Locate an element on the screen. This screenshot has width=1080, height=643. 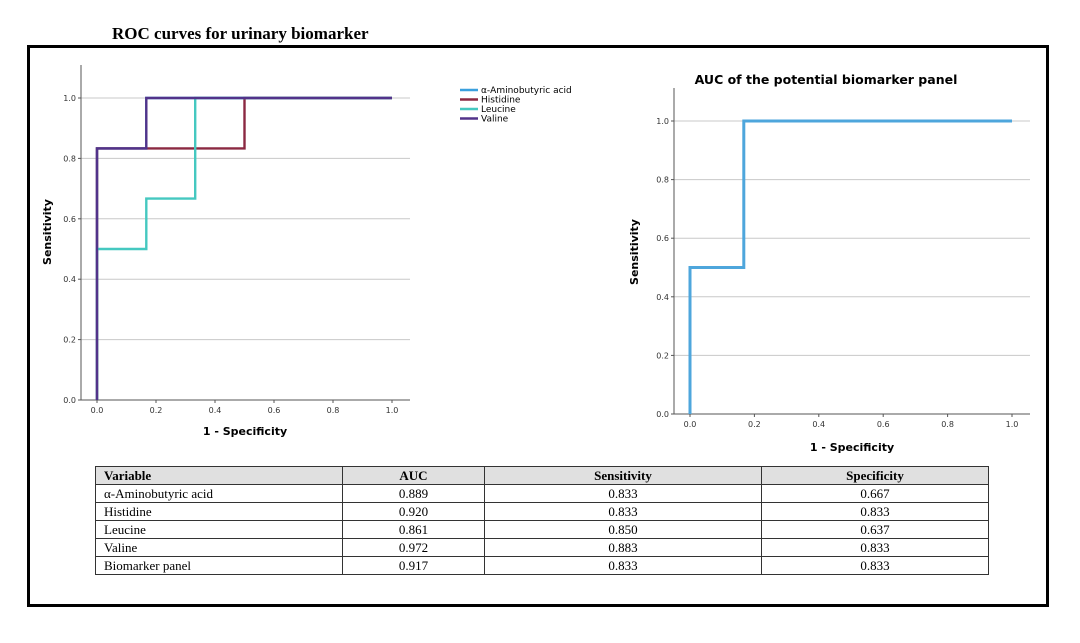
cell-variable: Leucine is located at coordinates (219, 529).